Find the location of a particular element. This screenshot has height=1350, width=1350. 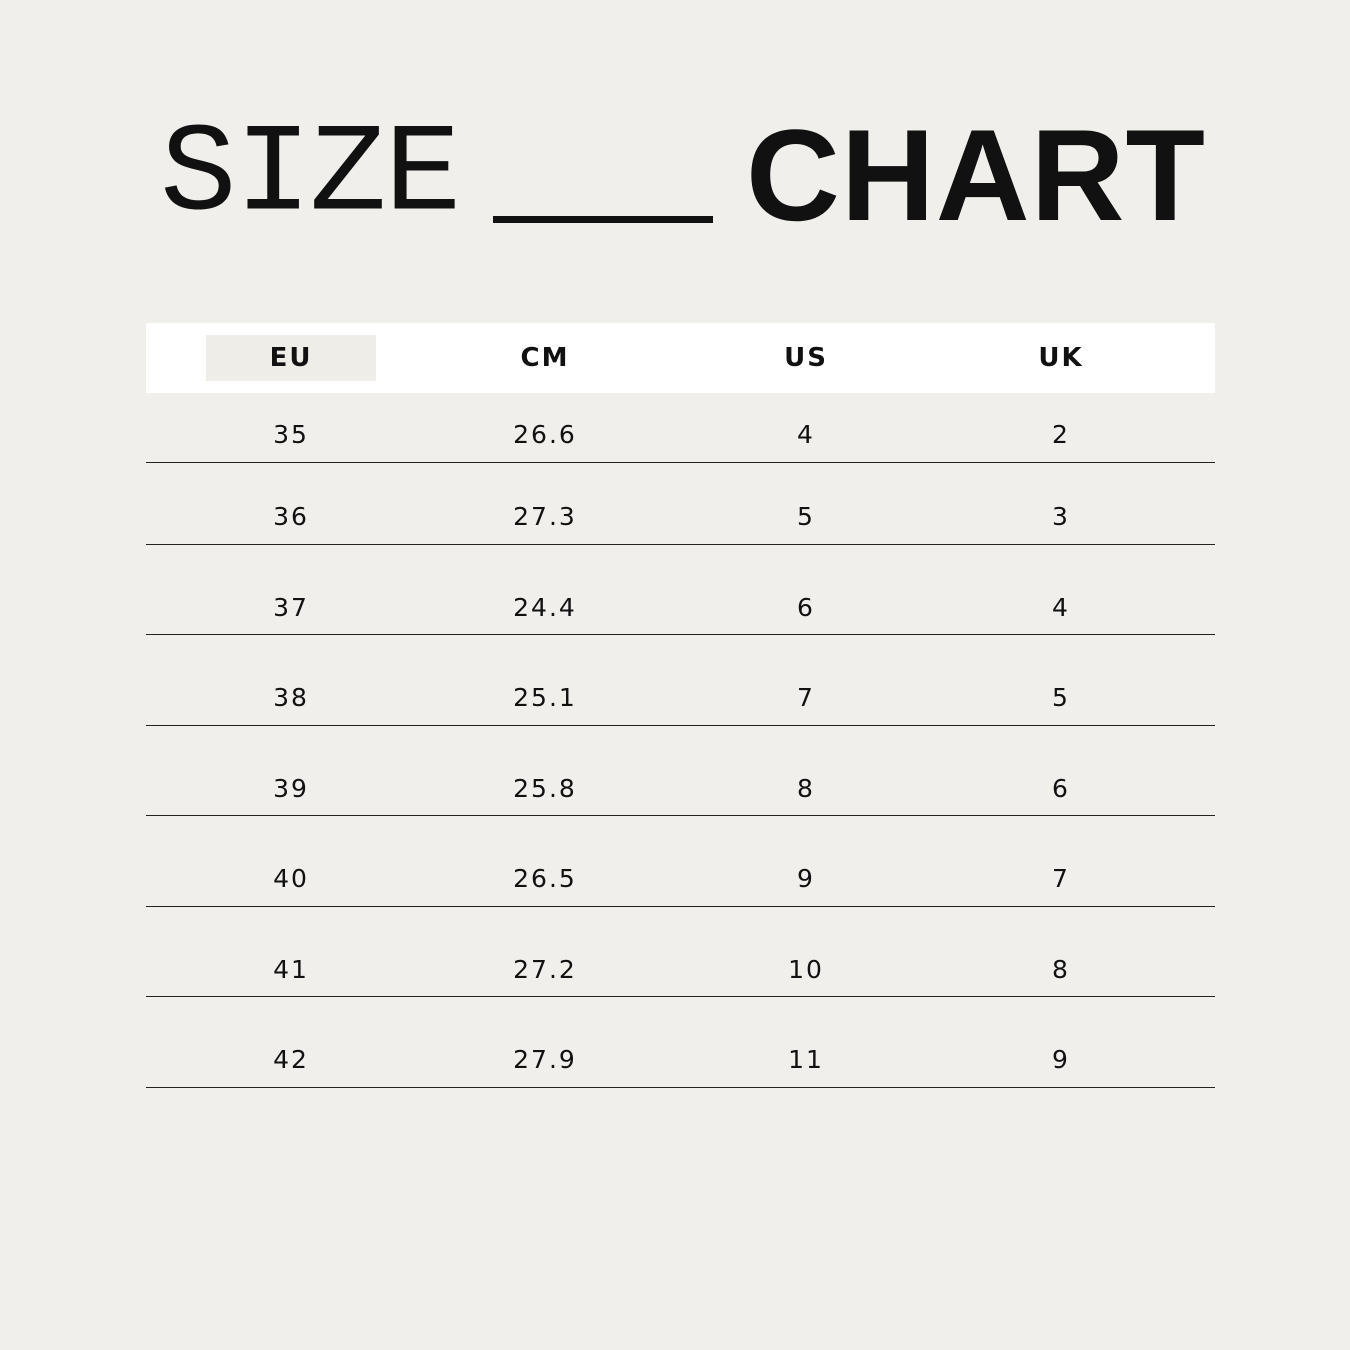

cell-eu: 41 is located at coordinates (291, 969).